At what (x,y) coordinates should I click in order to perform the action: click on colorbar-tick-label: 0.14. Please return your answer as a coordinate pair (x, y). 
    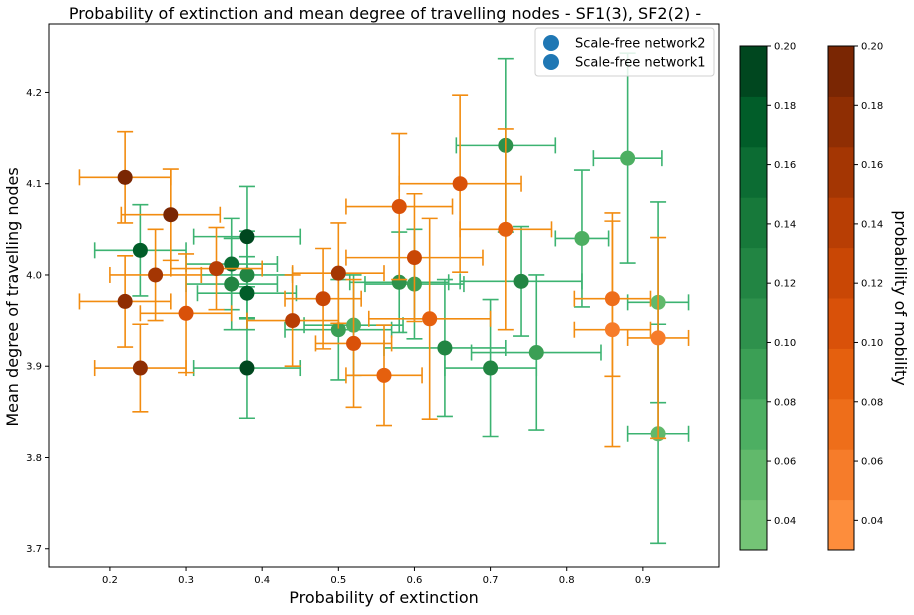
    Looking at the image, I should click on (872, 224).